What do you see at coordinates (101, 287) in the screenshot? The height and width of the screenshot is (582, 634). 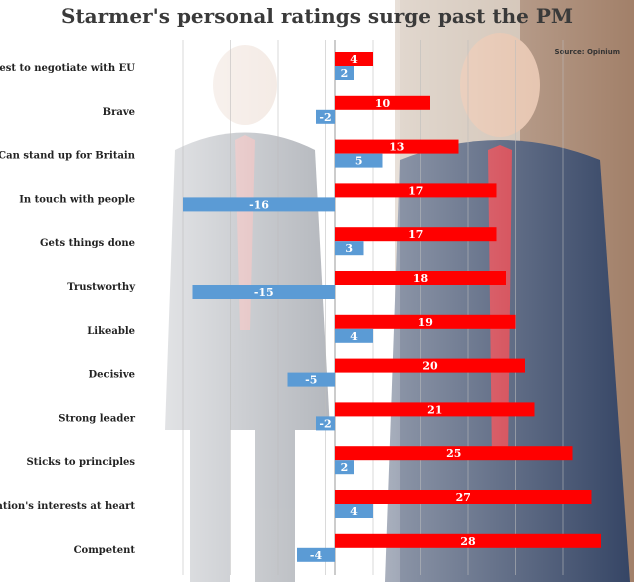 I see `category-label: Trustworthy` at bounding box center [101, 287].